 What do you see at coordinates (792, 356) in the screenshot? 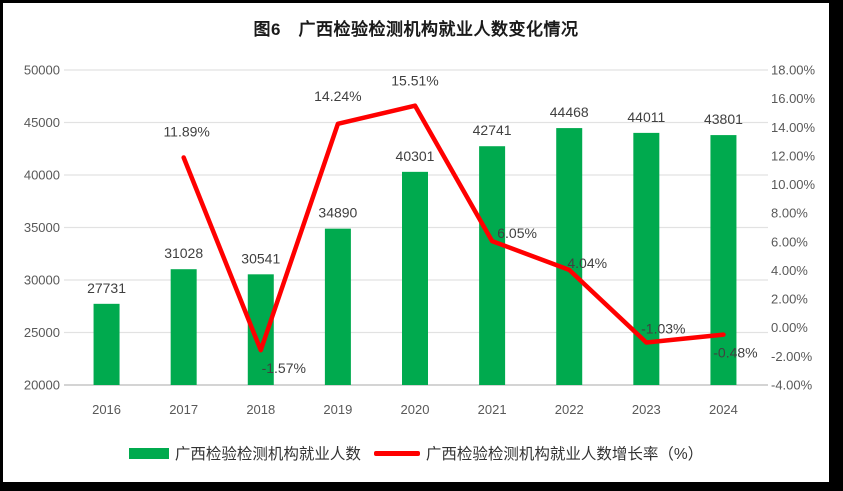
I see `y-right-tick--2.00: -2.00%` at bounding box center [792, 356].